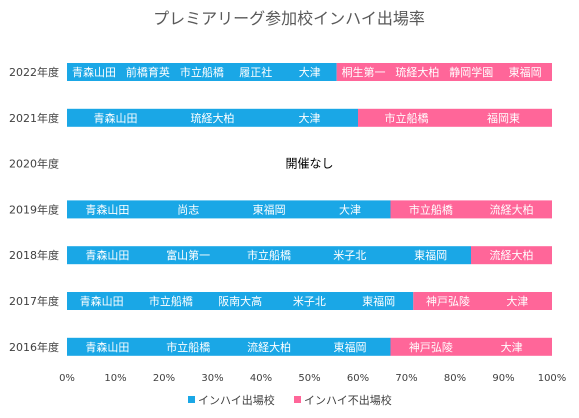 Image resolution: width=579 pixels, height=418 pixels. Describe the element at coordinates (261, 378) in the screenshot. I see `x-tick-label: 40%` at that location.